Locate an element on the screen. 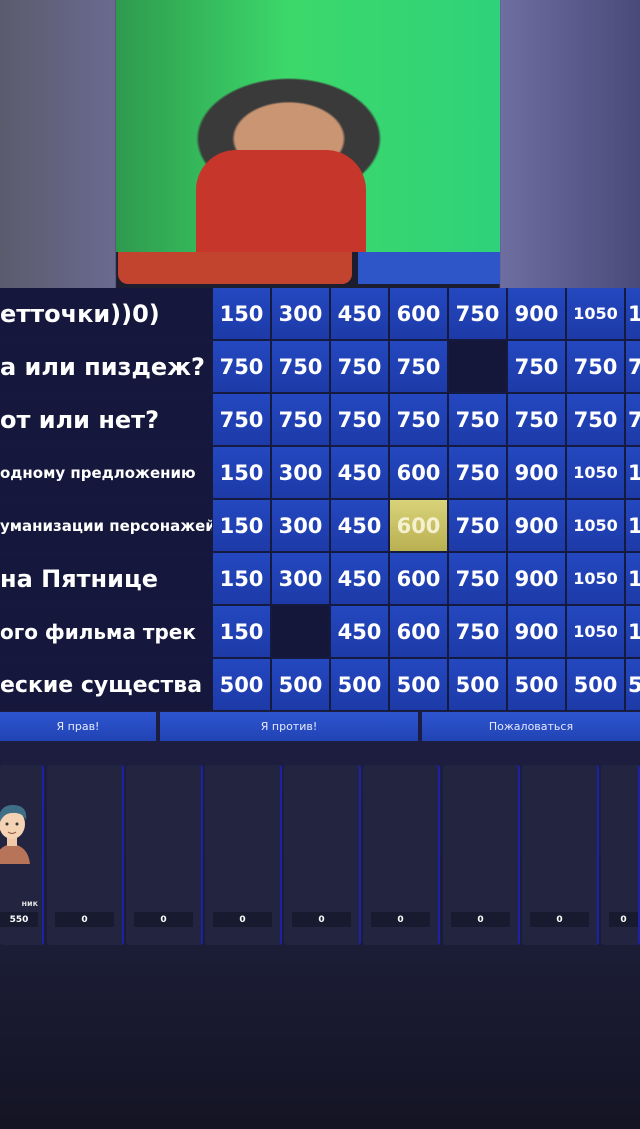  category-text: а или пиздеж? is located at coordinates (102, 367).